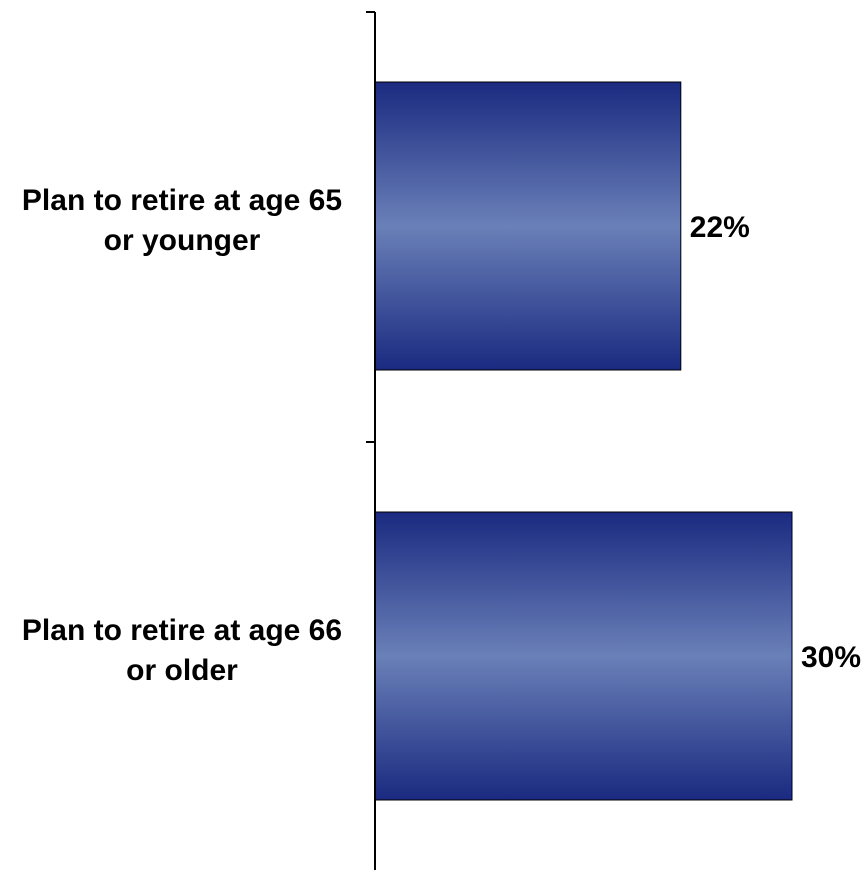 The width and height of the screenshot is (867, 871). Describe the element at coordinates (182, 200) in the screenshot. I see `category-label-0-line-0: Plan to retire at age 65` at that location.